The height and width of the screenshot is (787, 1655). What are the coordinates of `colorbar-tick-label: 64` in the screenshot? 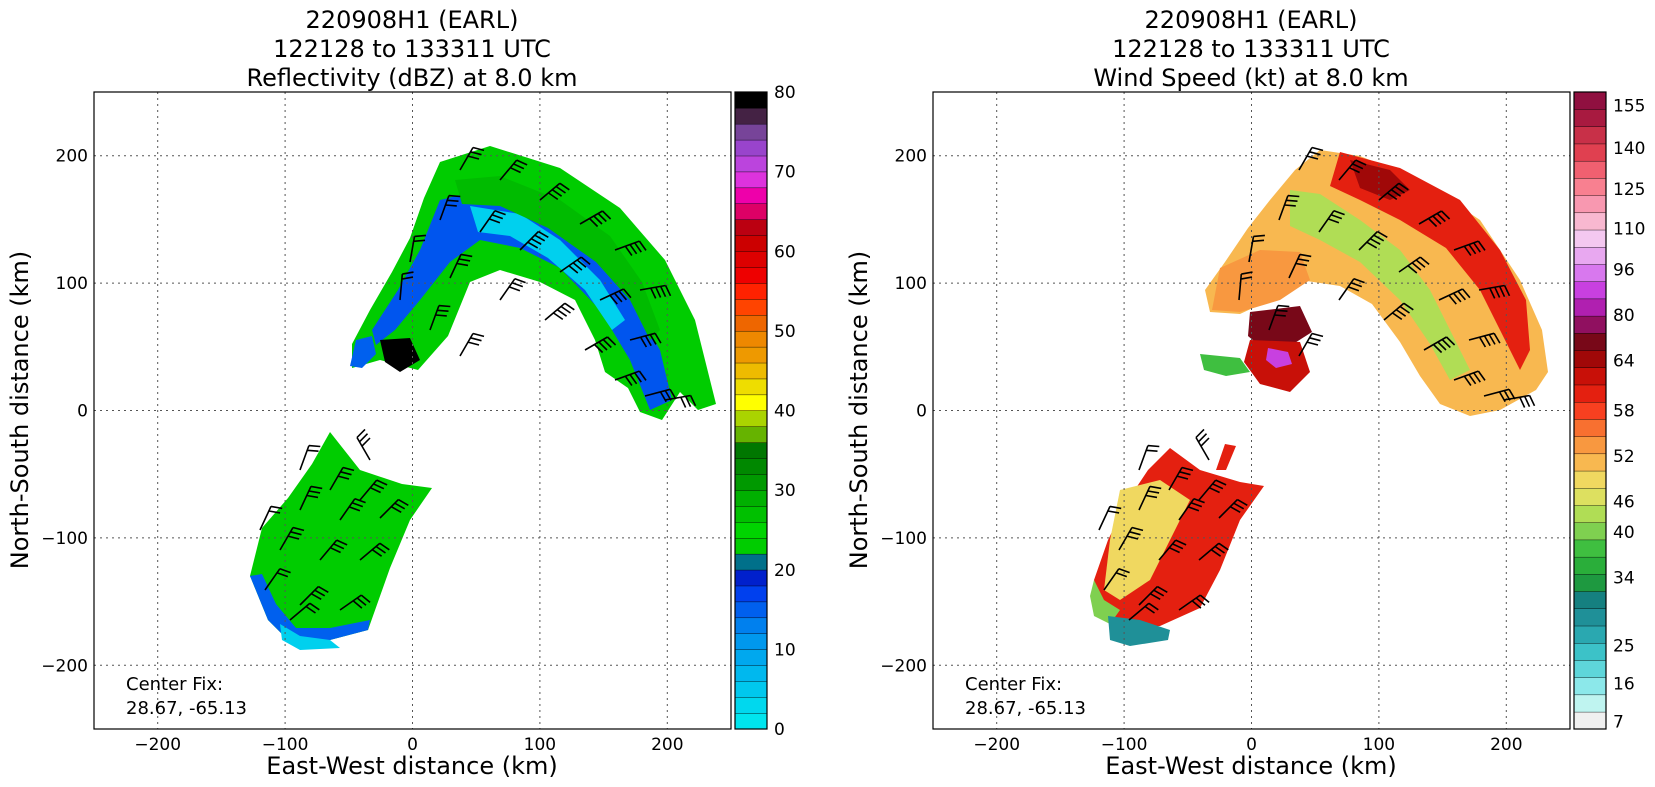 It's located at (1624, 361).